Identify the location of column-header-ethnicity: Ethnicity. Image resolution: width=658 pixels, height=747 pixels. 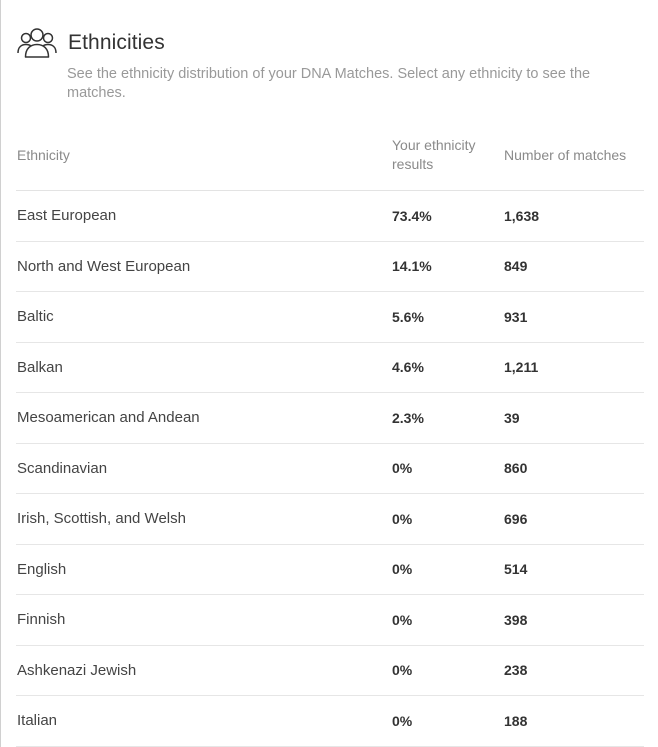
(203, 161).